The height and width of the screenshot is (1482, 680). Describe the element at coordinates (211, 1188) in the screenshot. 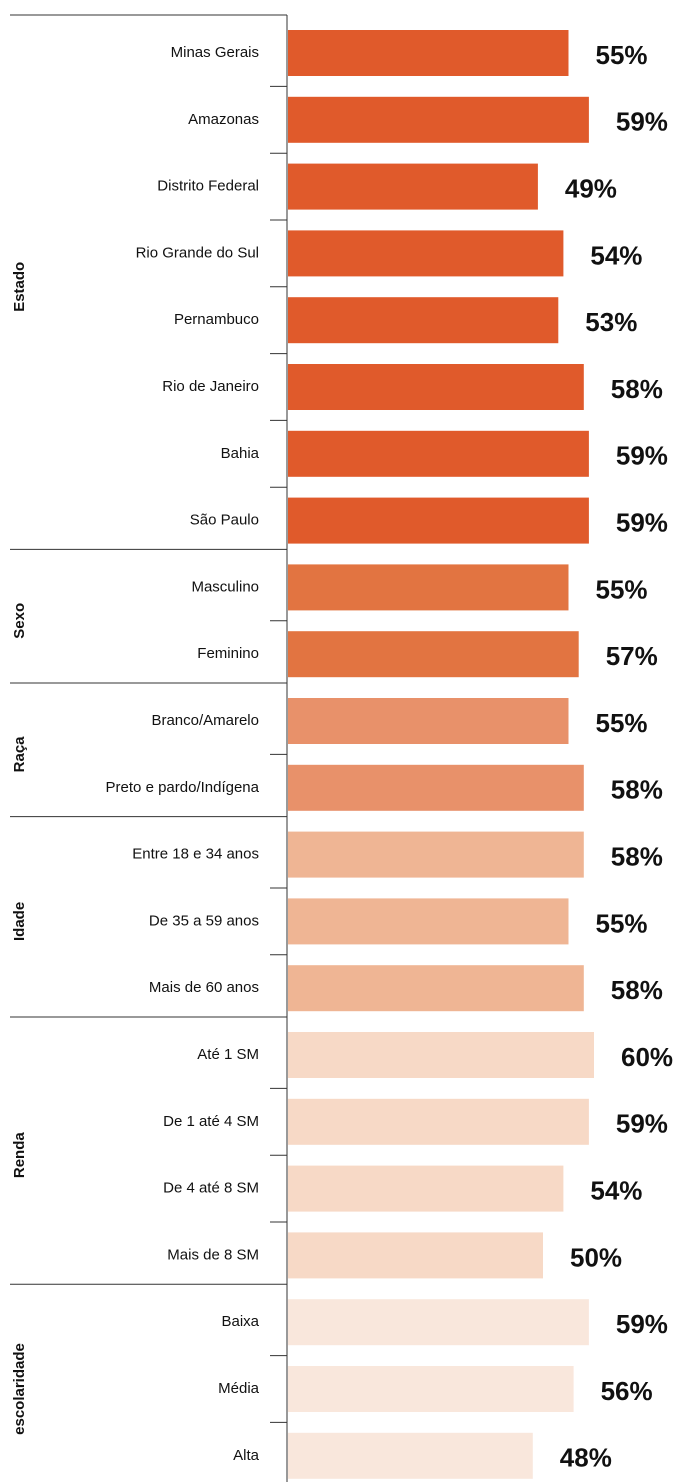

I see `category-label: De 4 até 8 SM` at that location.